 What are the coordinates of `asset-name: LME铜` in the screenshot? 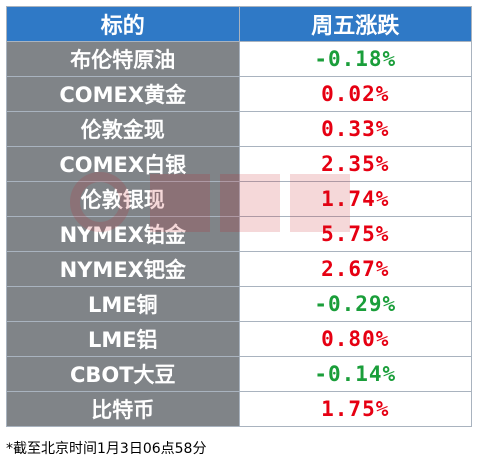 It's located at (123, 304).